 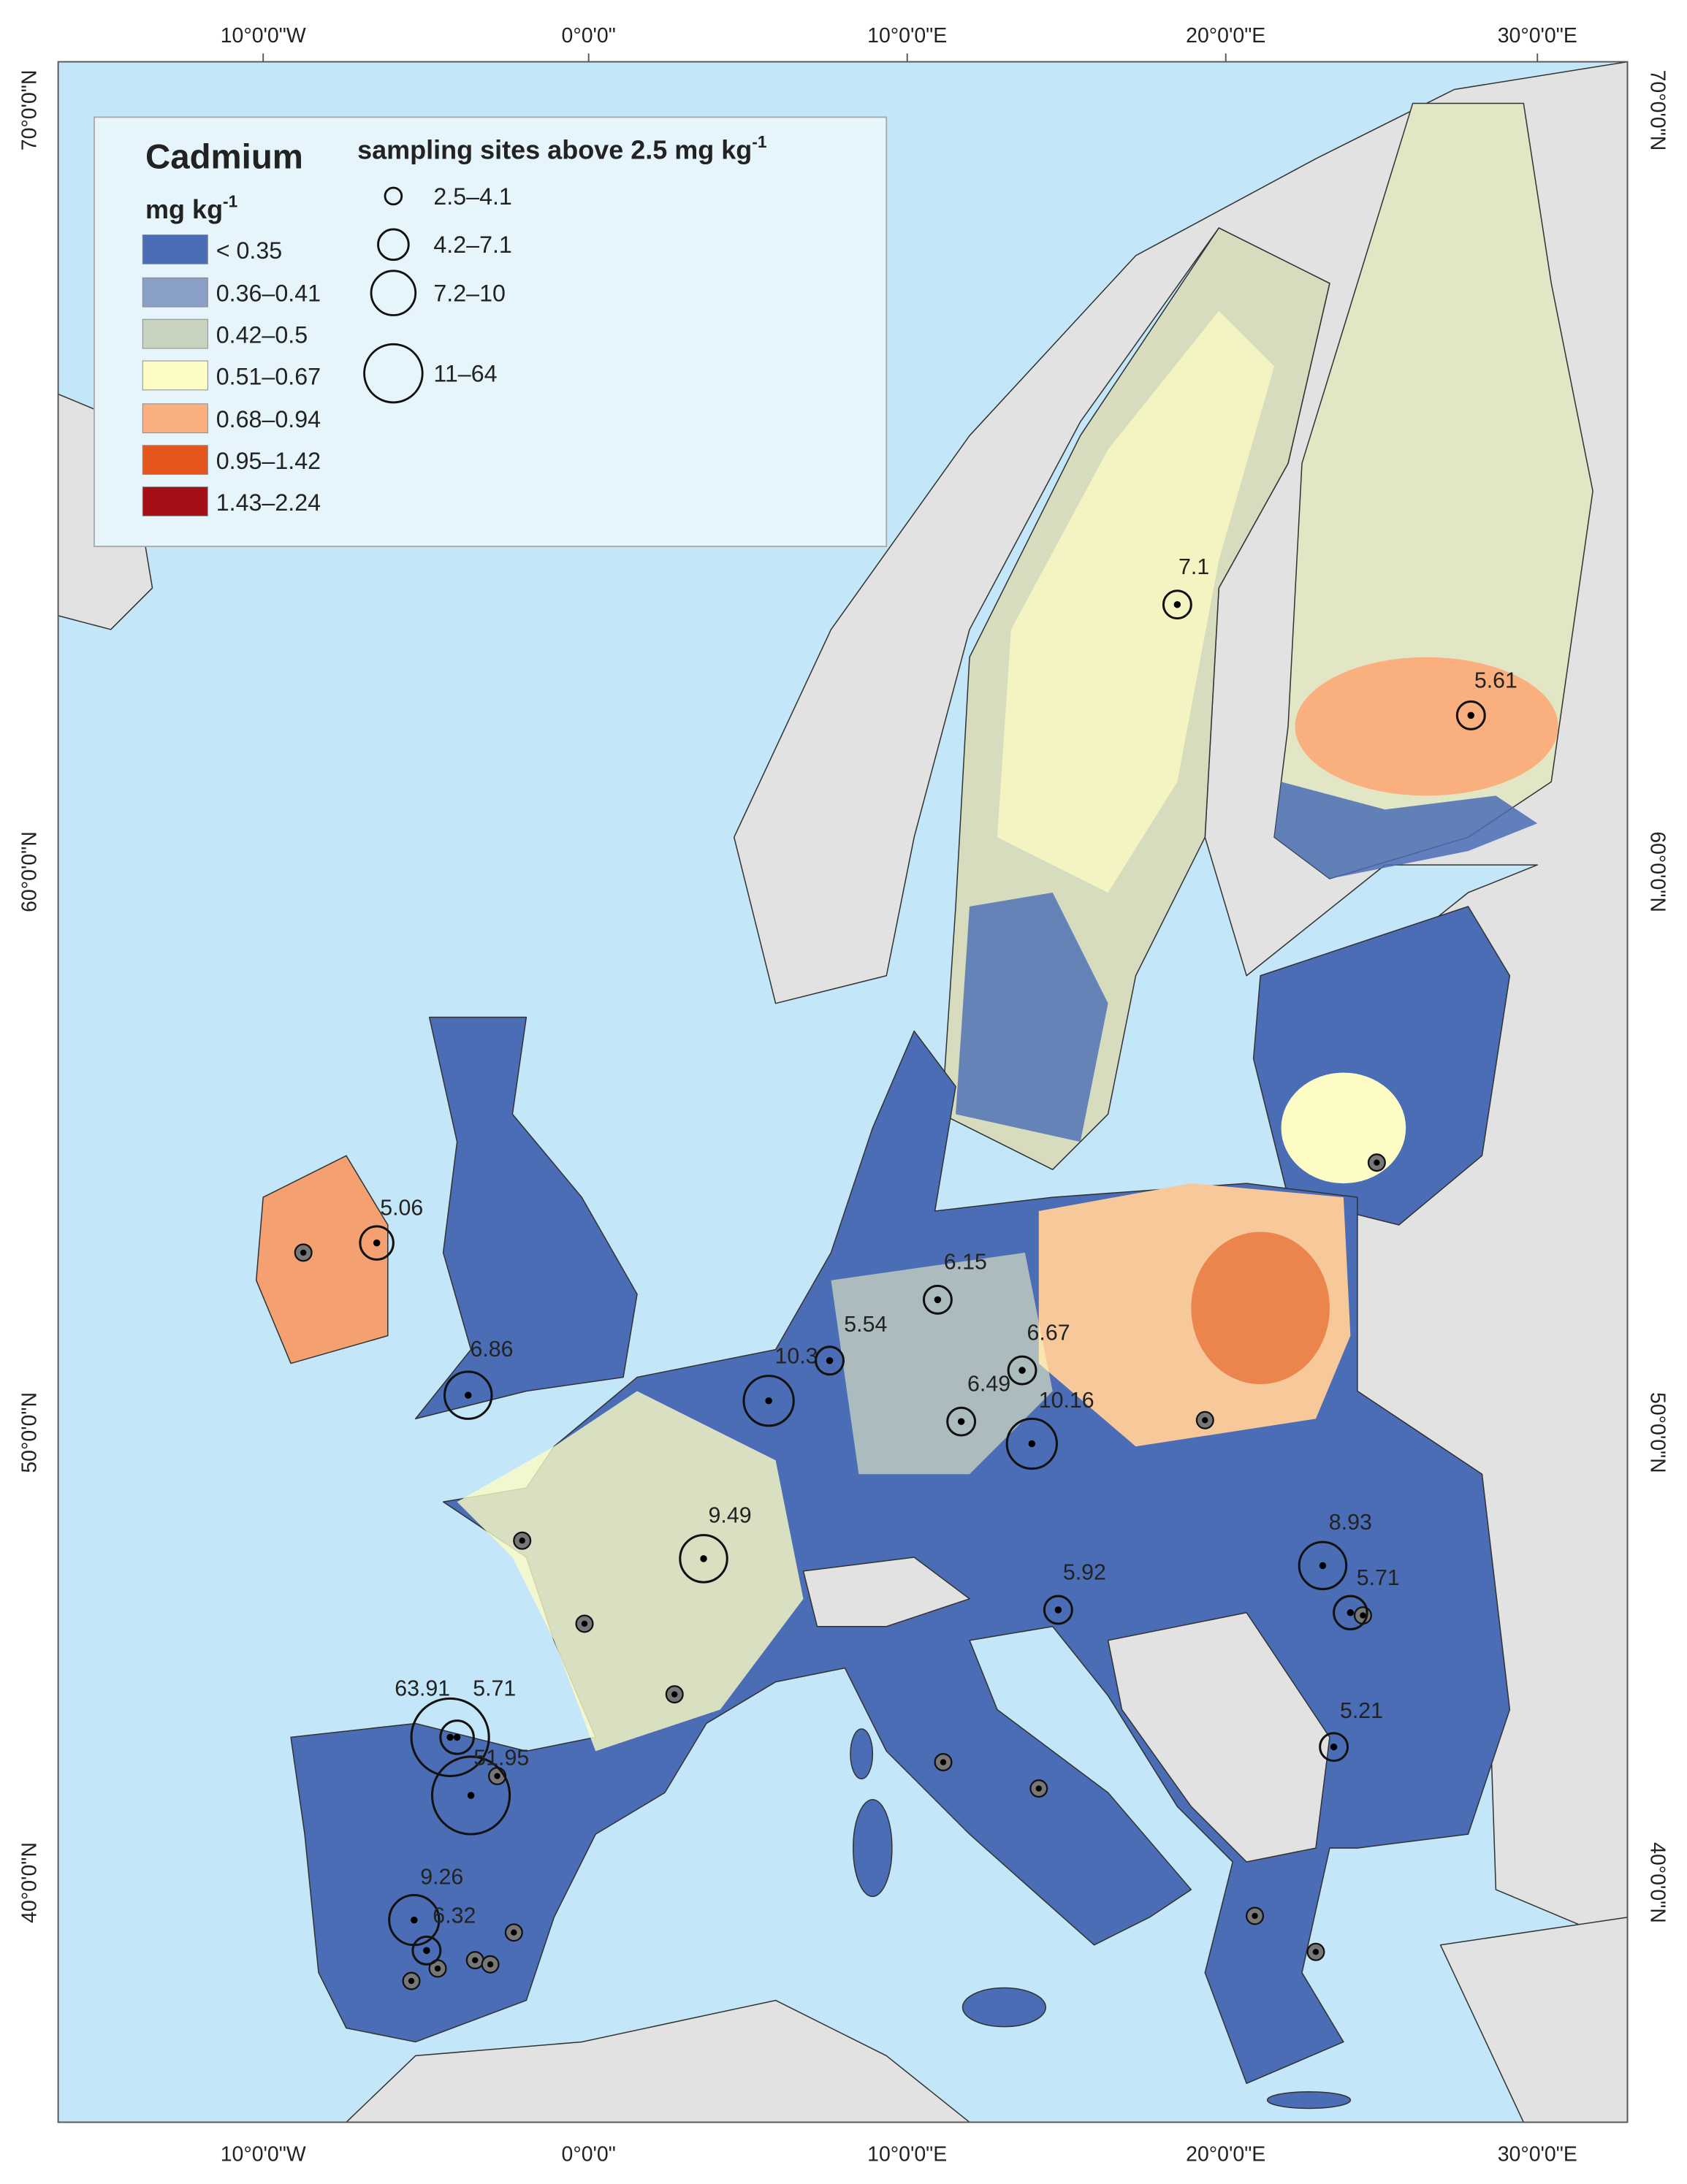 What do you see at coordinates (29, 1432) in the screenshot?
I see `latitude-label-left: 50°0'0"N` at bounding box center [29, 1432].